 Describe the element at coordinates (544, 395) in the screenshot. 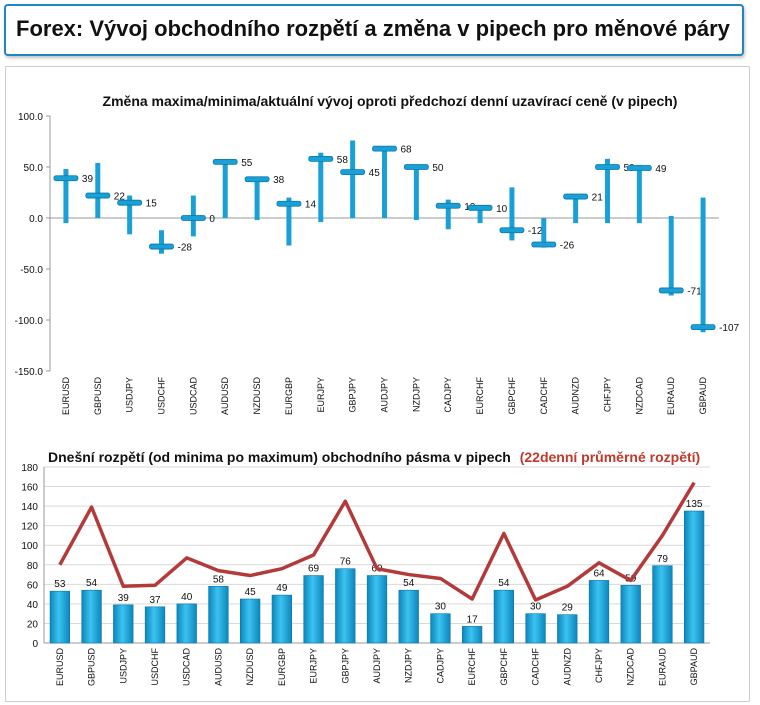

I see `range-category-label: CADCHF` at that location.